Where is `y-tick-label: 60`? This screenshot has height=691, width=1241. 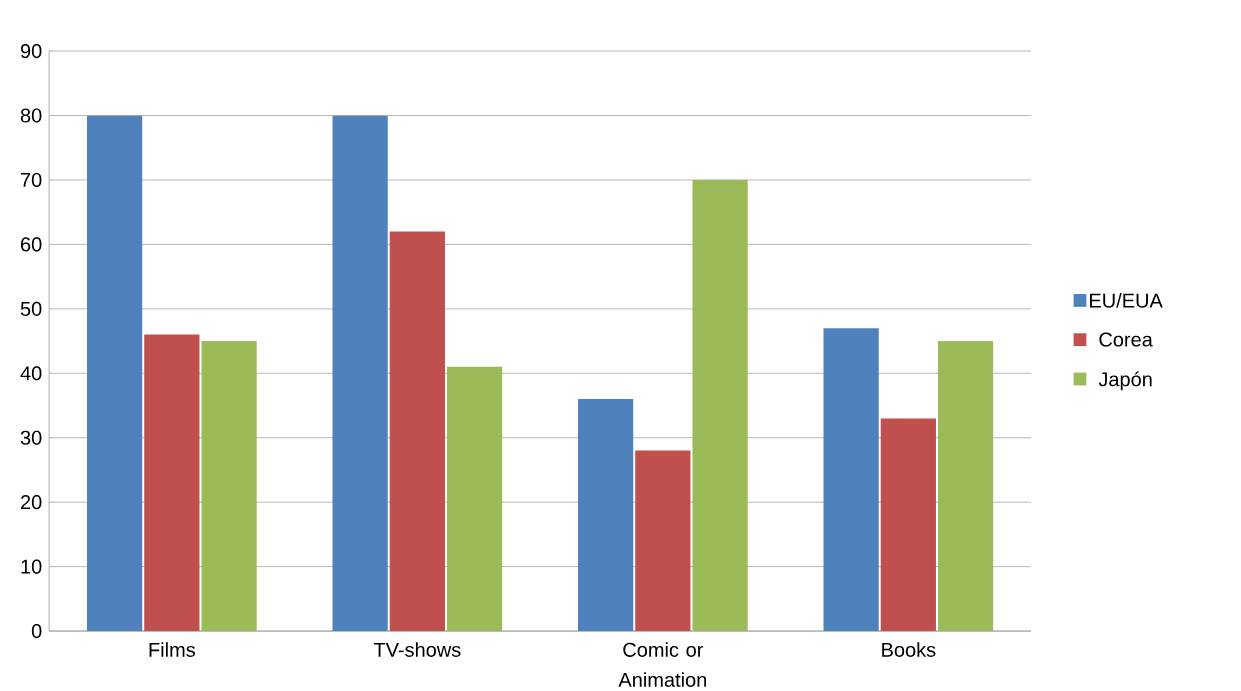 y-tick-label: 60 is located at coordinates (31, 244).